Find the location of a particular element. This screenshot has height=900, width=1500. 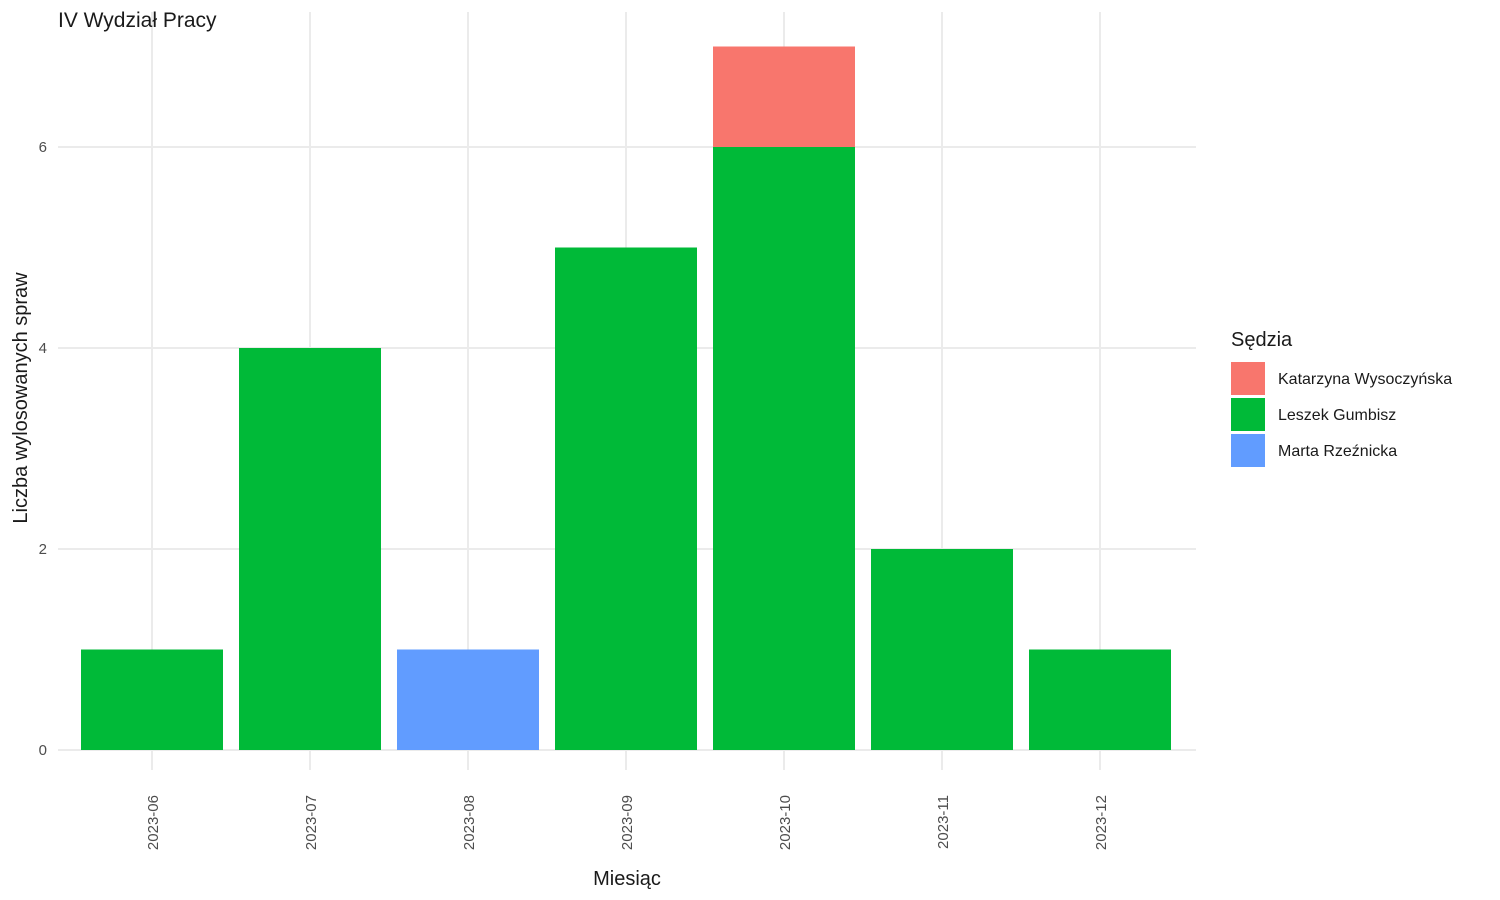

legend-title: Sędzia is located at coordinates (1262, 340).